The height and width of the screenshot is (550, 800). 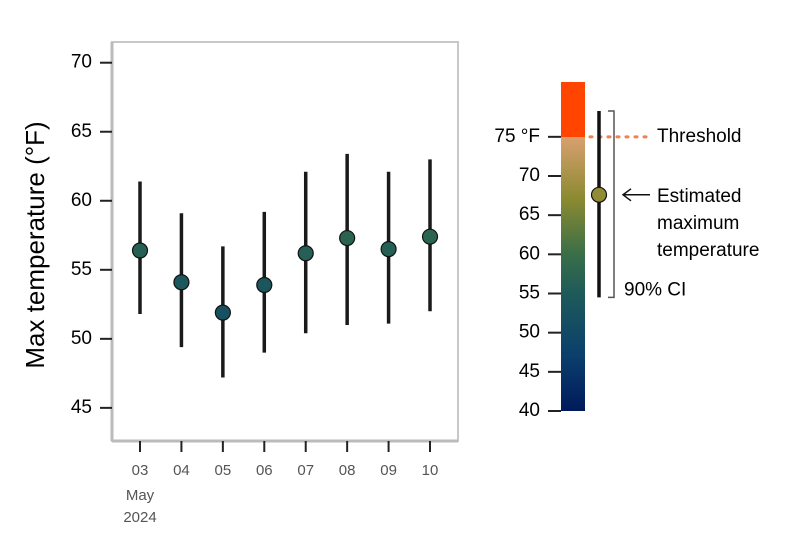 I want to click on legend-tick-label: 40, so click(x=529, y=410).